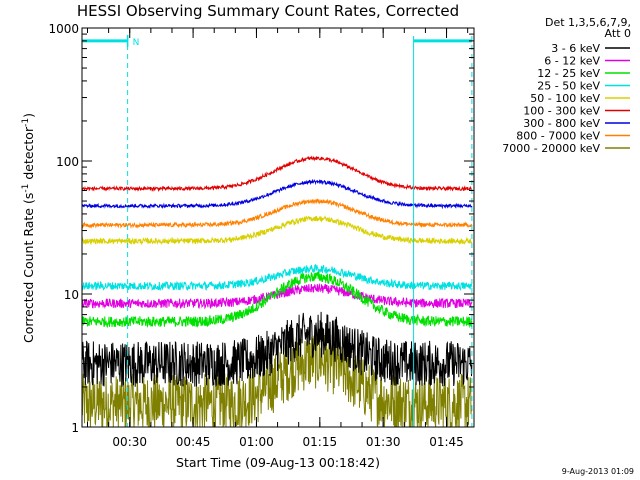 The image size is (640, 480). Describe the element at coordinates (71, 295) in the screenshot. I see `y-tick-label: 10` at that location.